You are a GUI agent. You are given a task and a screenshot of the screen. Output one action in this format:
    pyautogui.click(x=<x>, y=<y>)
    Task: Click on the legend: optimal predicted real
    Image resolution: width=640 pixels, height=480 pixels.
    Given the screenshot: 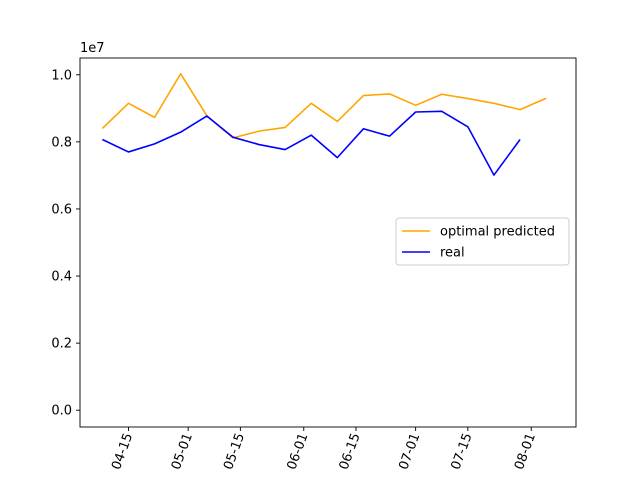 What is the action you would take?
    pyautogui.click(x=482, y=241)
    